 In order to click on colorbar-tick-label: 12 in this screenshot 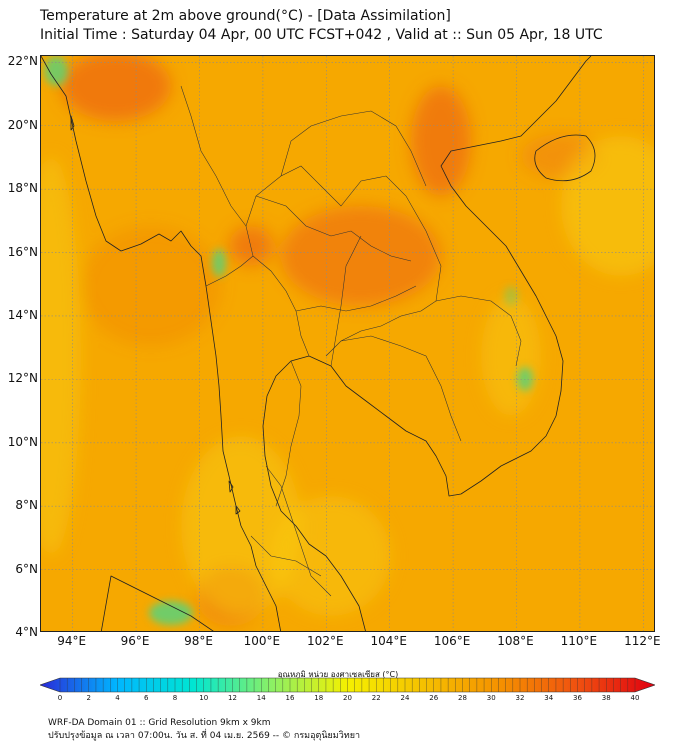, I will do `click(232, 698)`.